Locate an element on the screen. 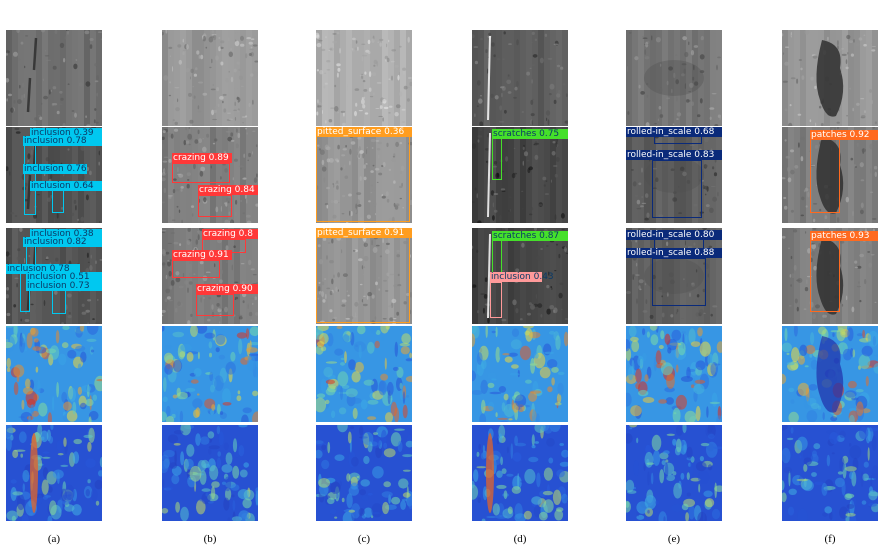 Image resolution: width=884 pixels, height=550 pixels. tile-image-d-row5 is located at coordinates (520, 473).